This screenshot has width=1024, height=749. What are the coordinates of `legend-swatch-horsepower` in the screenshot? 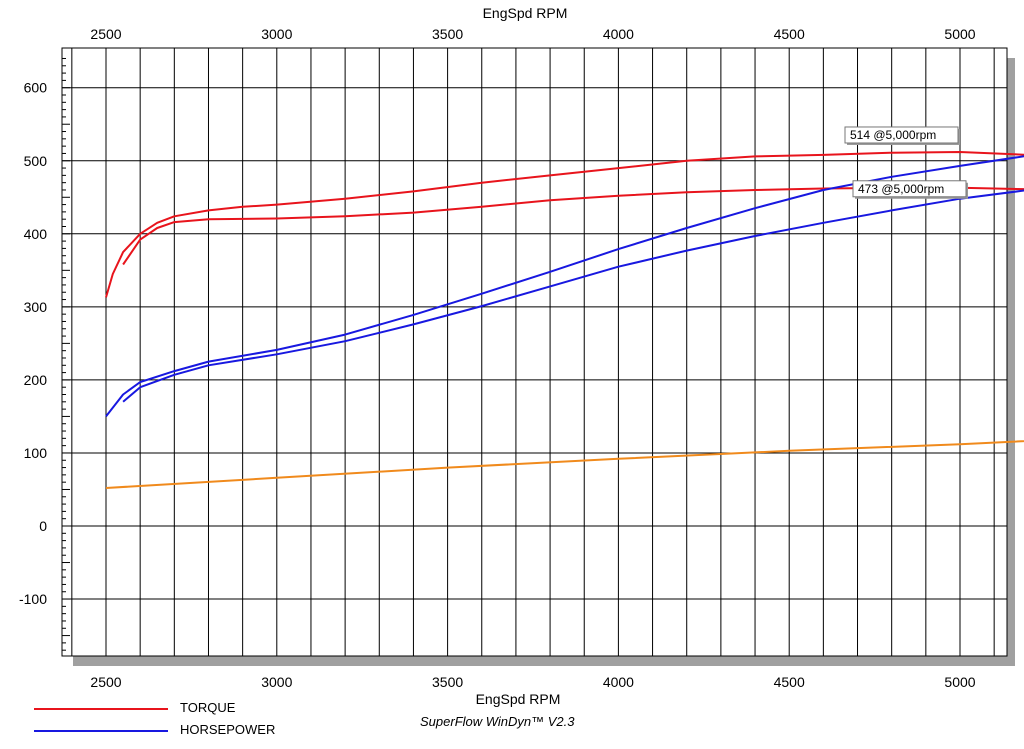 It's located at (101, 731).